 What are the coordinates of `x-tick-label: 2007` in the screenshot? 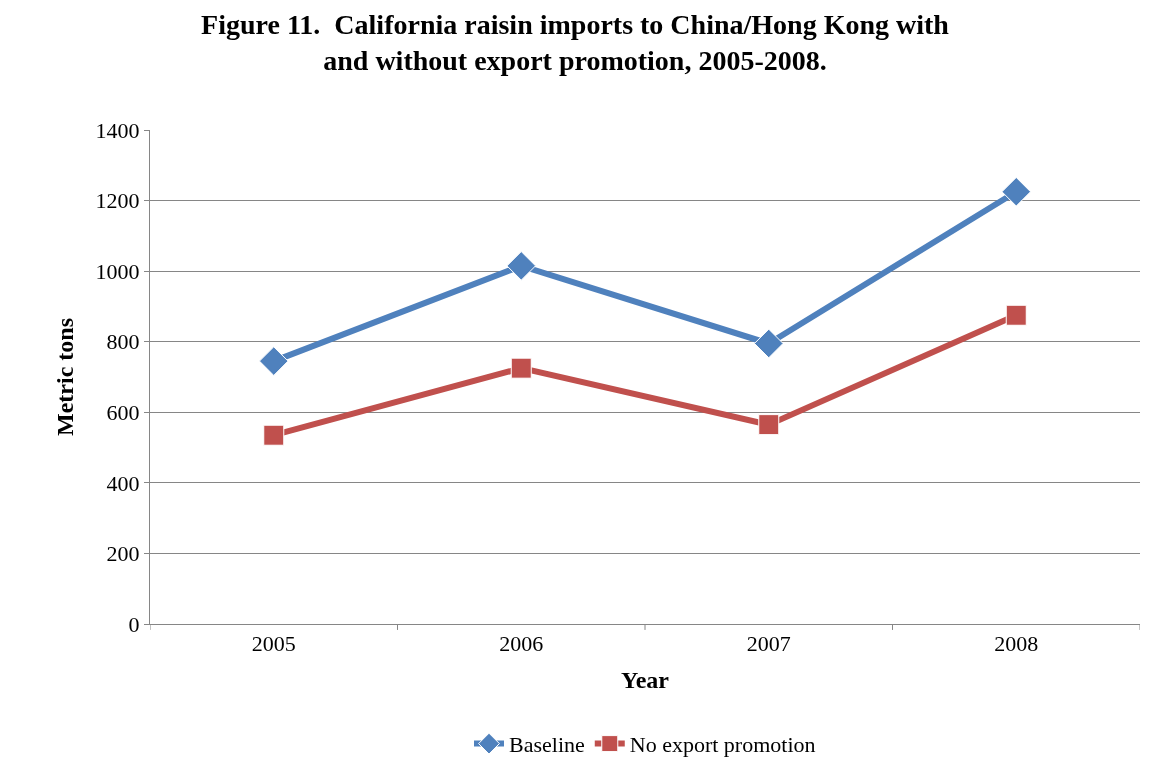 It's located at (768, 644).